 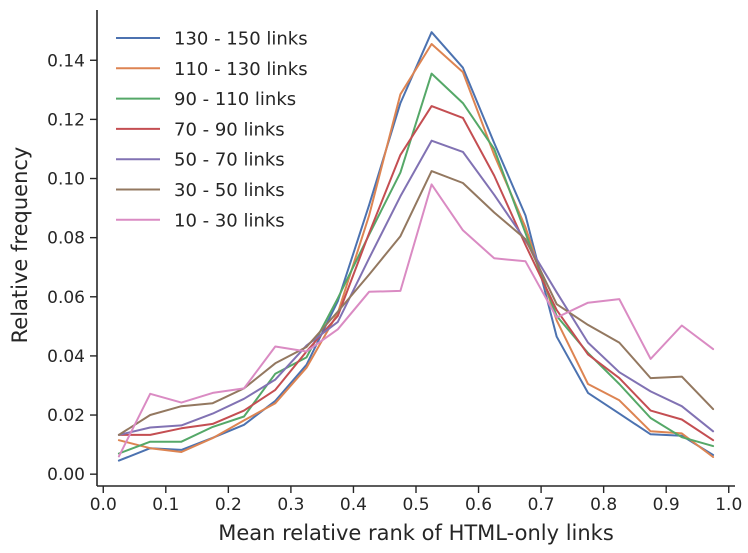 What do you see at coordinates (666, 505) in the screenshot?
I see `x-tick-label: 0.9` at bounding box center [666, 505].